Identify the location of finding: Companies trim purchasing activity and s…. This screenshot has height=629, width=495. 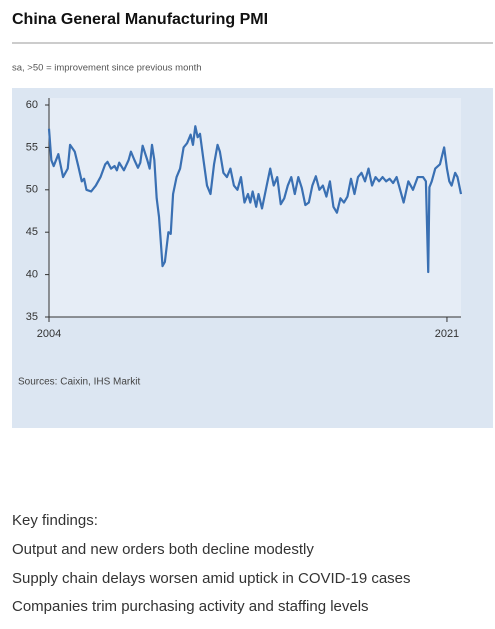
(190, 606).